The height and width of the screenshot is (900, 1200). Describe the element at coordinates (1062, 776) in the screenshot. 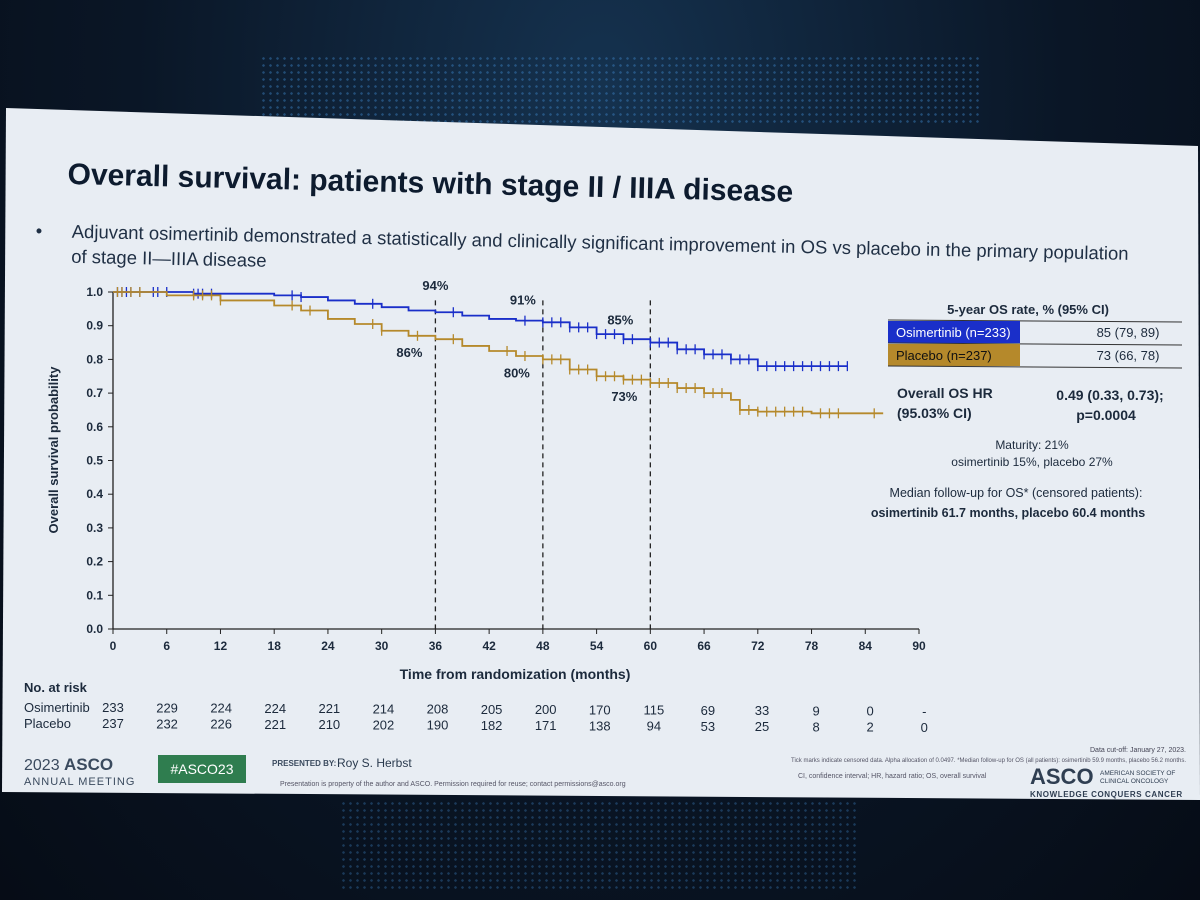

I see `asco-logo: ASCO` at that location.